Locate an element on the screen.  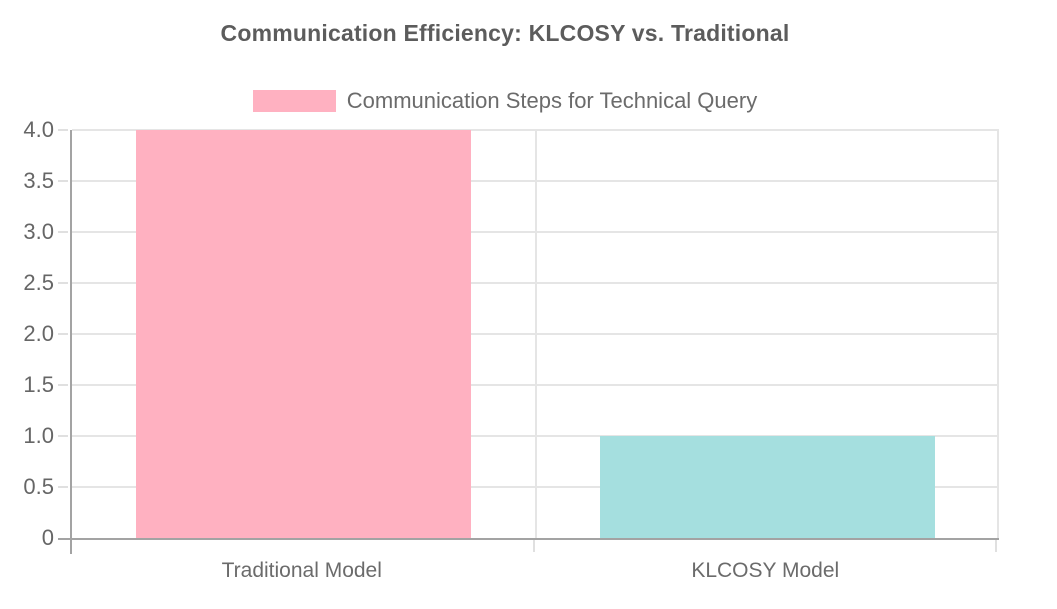
y-tick-label: 0.5 is located at coordinates (38, 486).